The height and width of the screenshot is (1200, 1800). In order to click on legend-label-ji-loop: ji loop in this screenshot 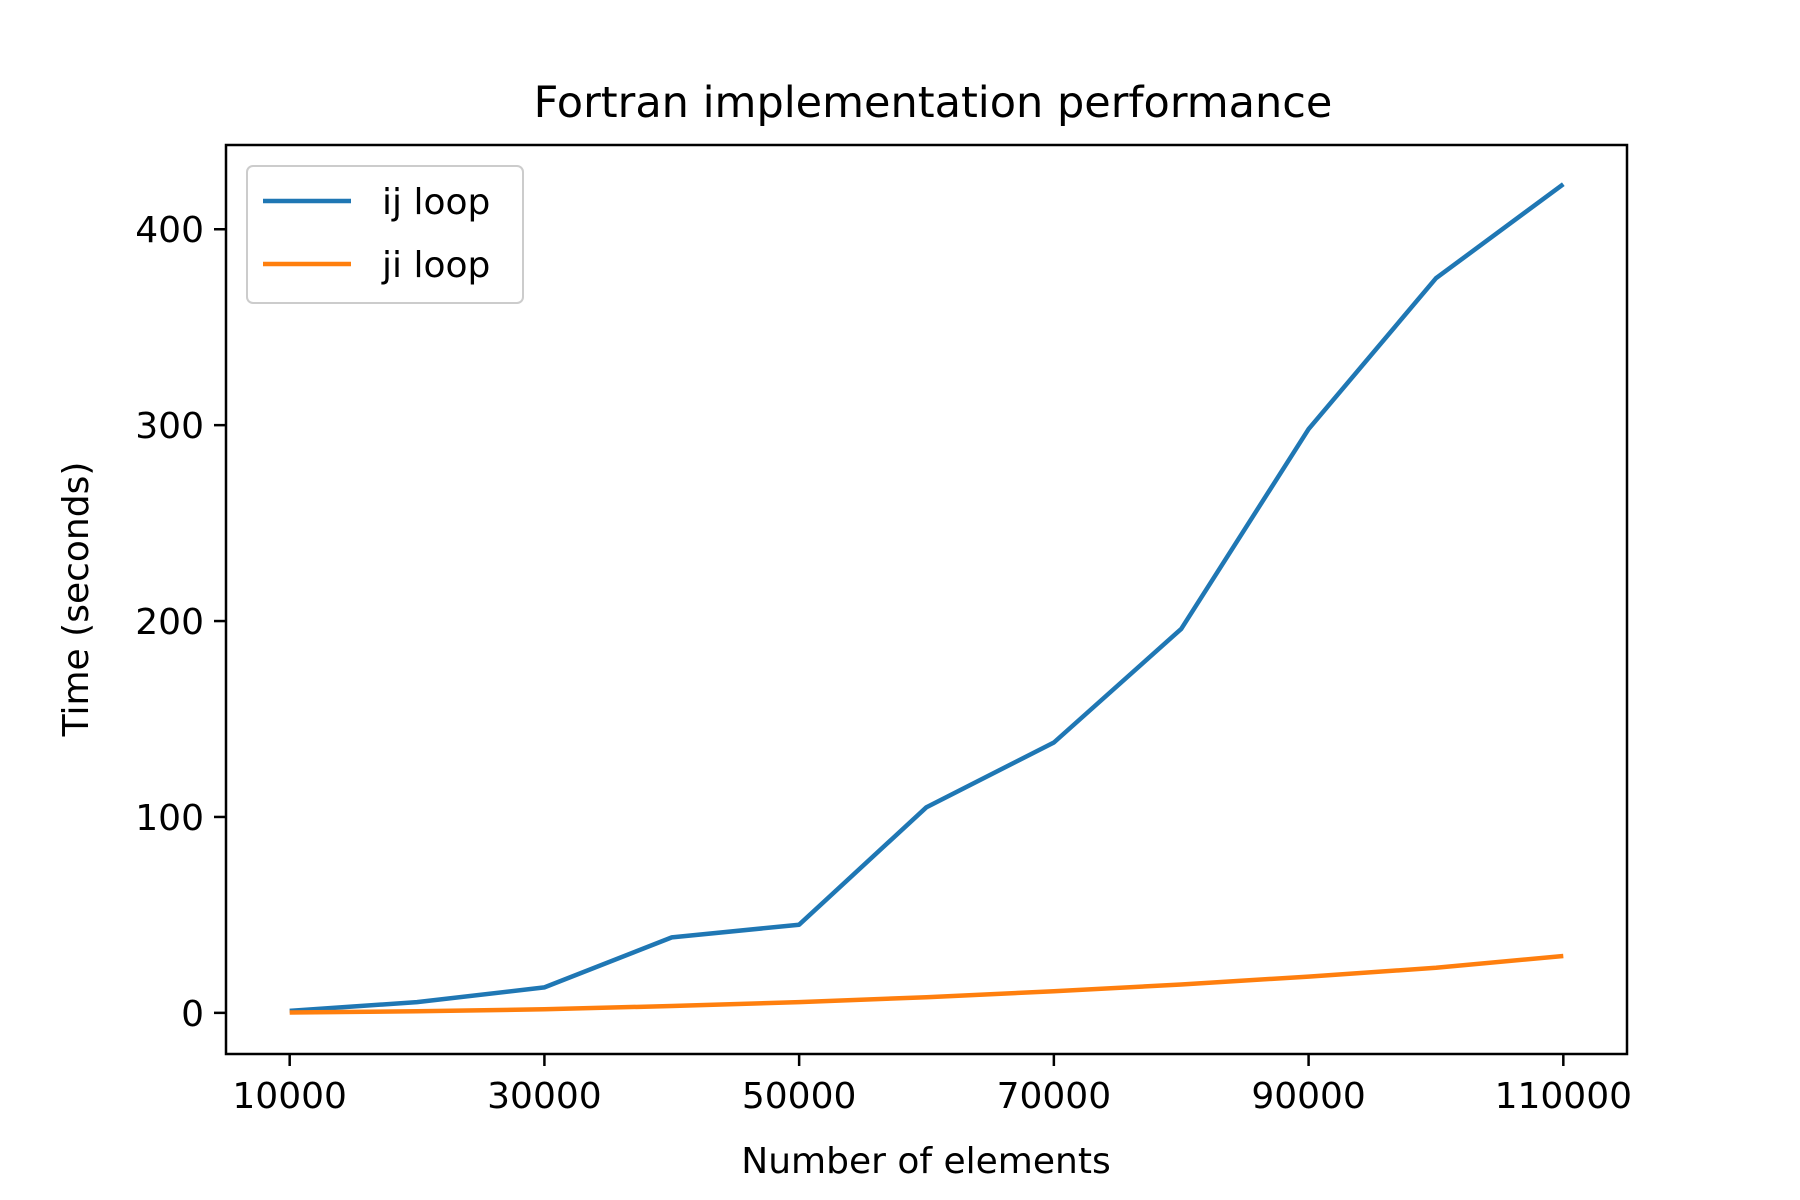, I will do `click(435, 265)`.